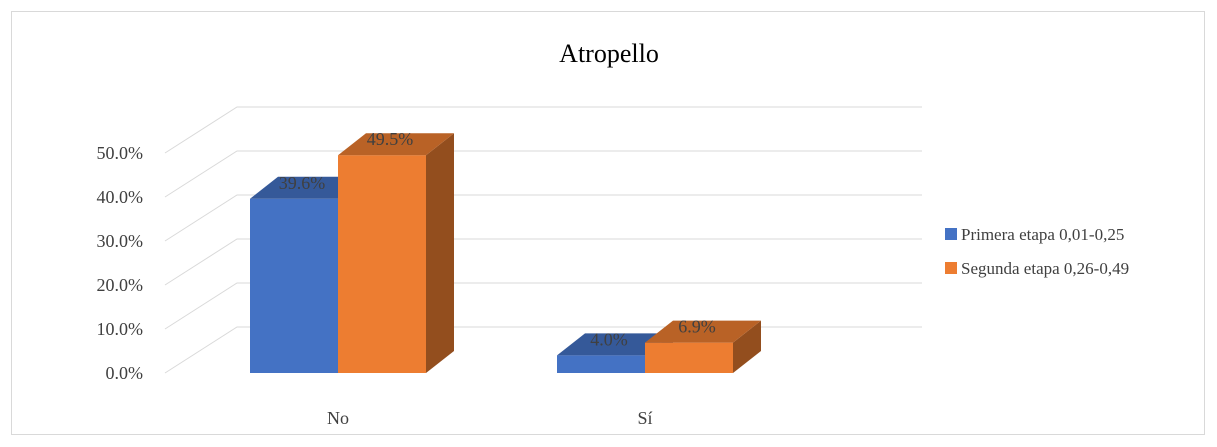 The width and height of the screenshot is (1217, 447). Describe the element at coordinates (490, 418) in the screenshot. I see `x-axis: No Sí` at that location.